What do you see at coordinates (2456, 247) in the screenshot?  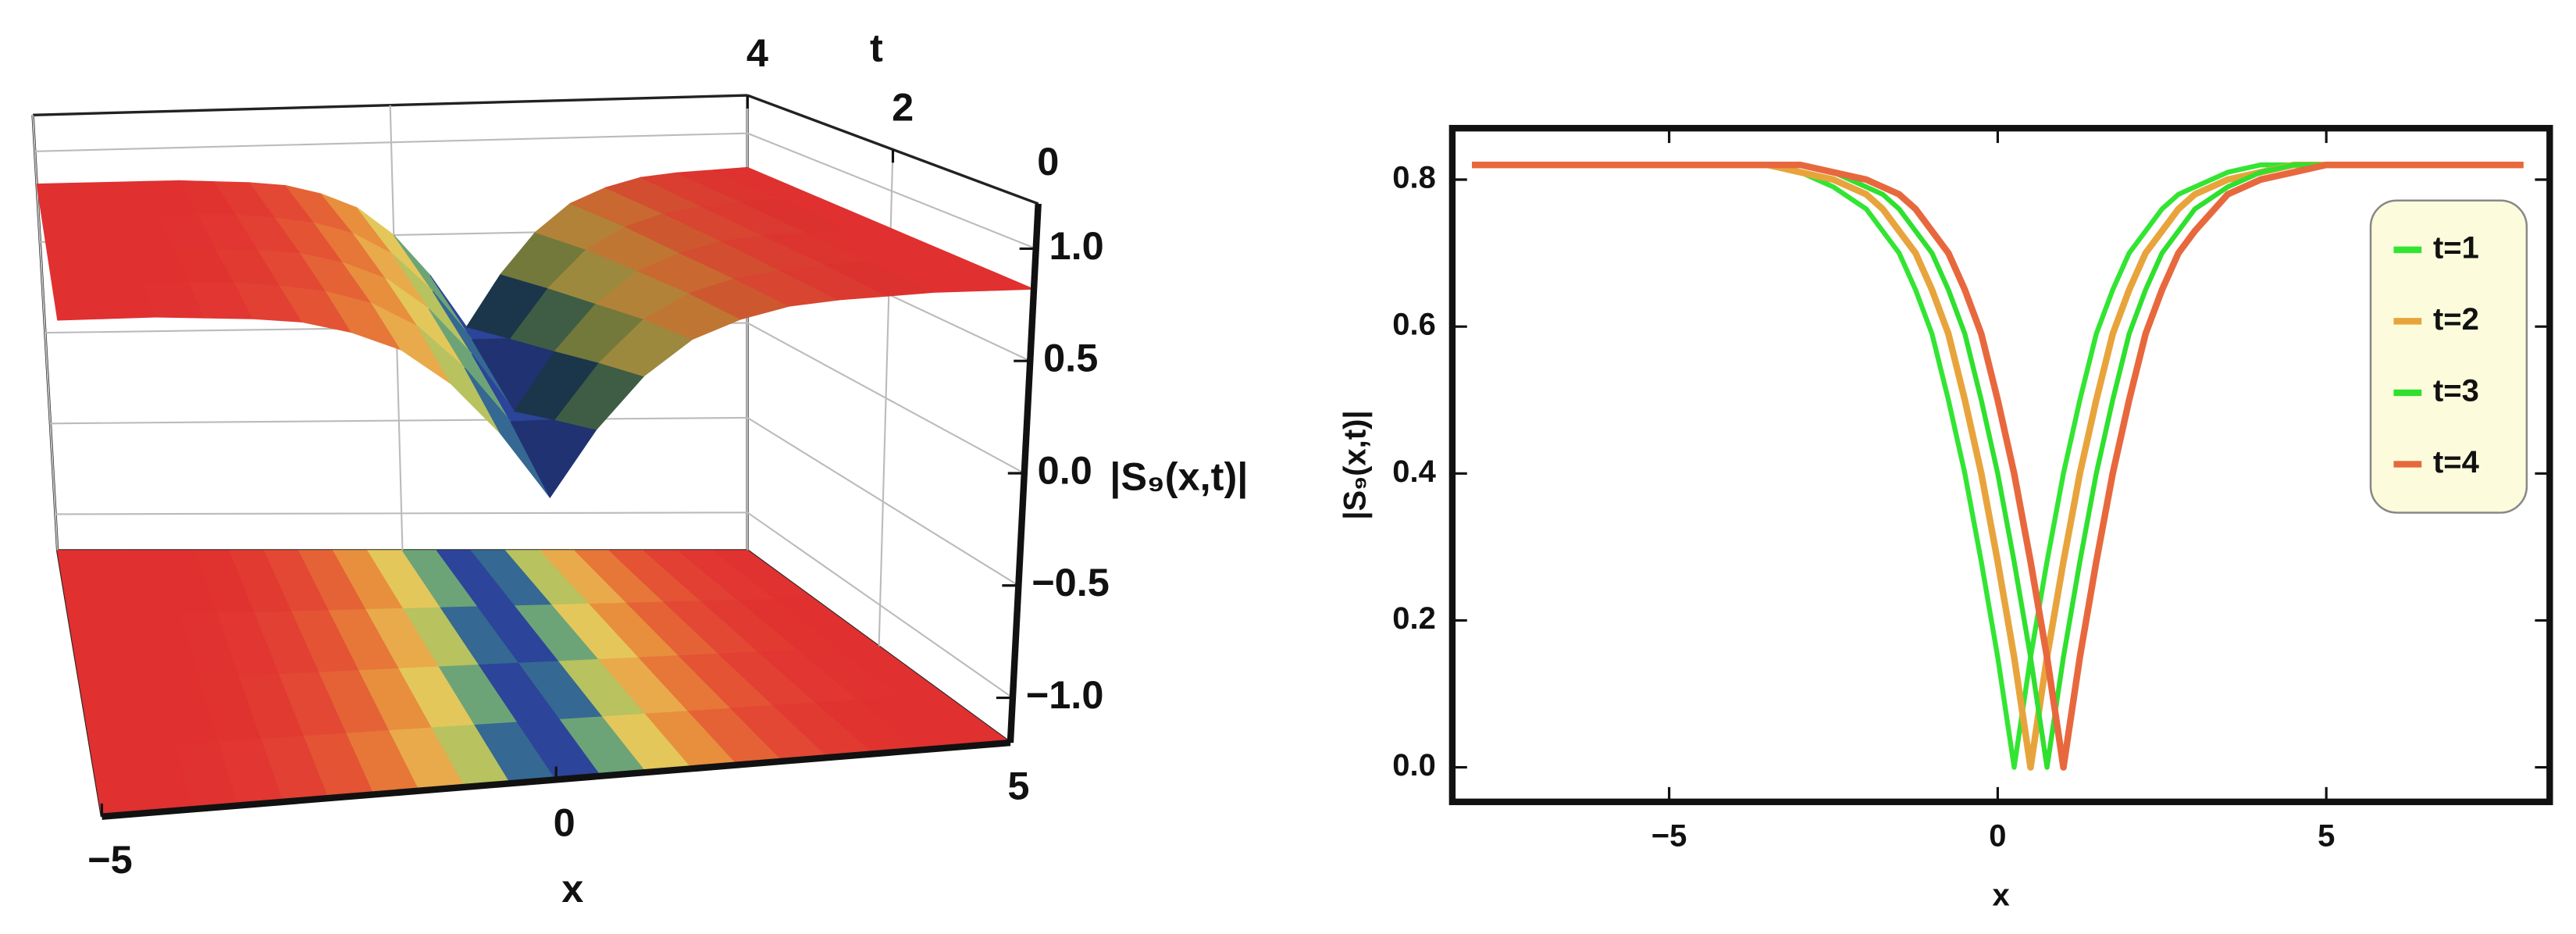 I see `legend-label: t=1` at bounding box center [2456, 247].